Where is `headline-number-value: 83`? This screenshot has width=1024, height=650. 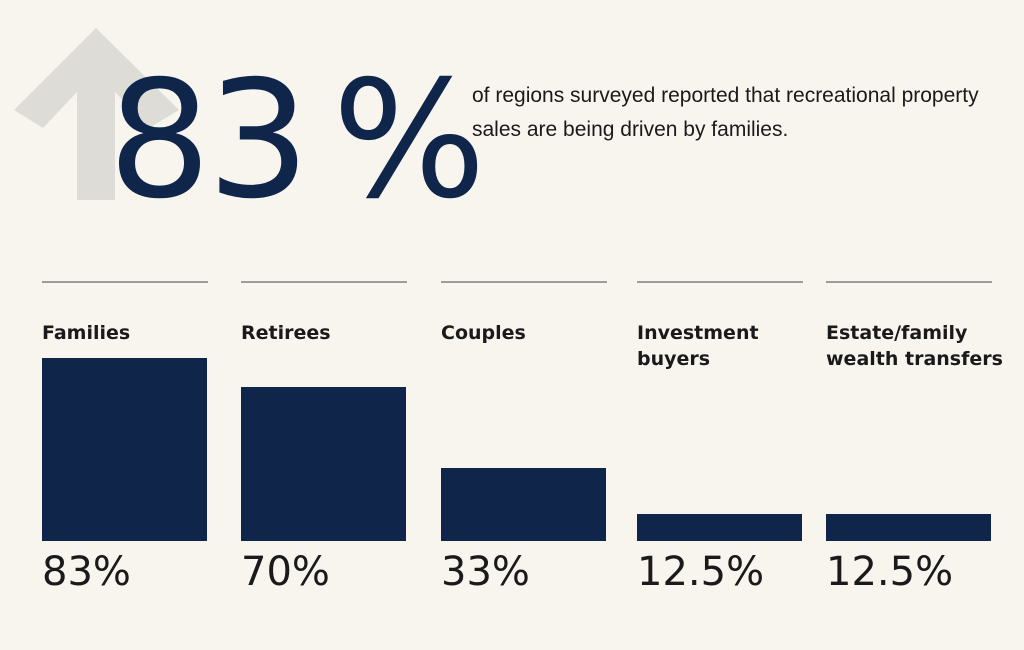 headline-number-value: 83 is located at coordinates (209, 141).